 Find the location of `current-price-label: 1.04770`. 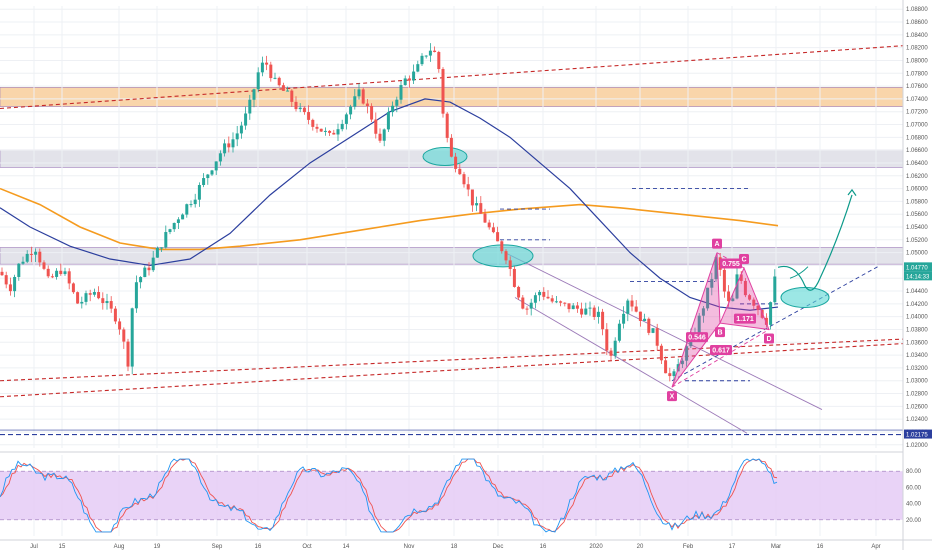

current-price-label: 1.04770 is located at coordinates (917, 268).